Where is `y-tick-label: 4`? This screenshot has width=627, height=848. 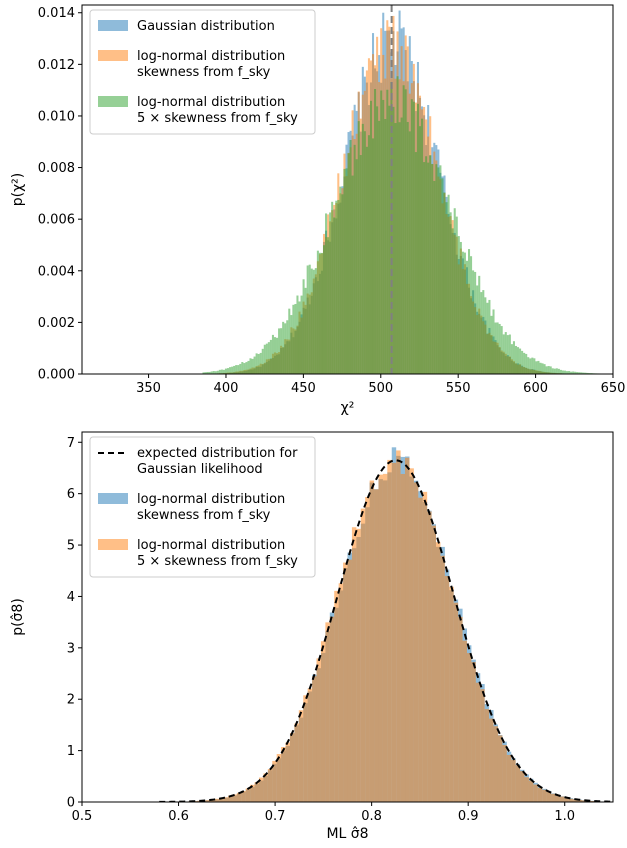
y-tick-label: 4 is located at coordinates (71, 597).